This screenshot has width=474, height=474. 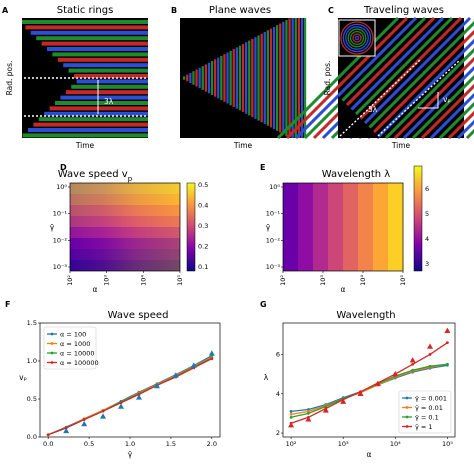 I want to click on panel-e-xlabel: α, so click(x=343, y=289).